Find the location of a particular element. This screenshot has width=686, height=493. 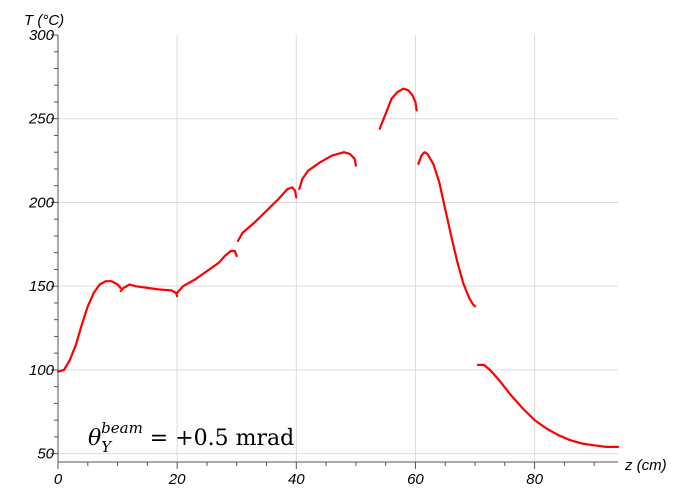

y-tick-label: 100 is located at coordinates (42, 370).